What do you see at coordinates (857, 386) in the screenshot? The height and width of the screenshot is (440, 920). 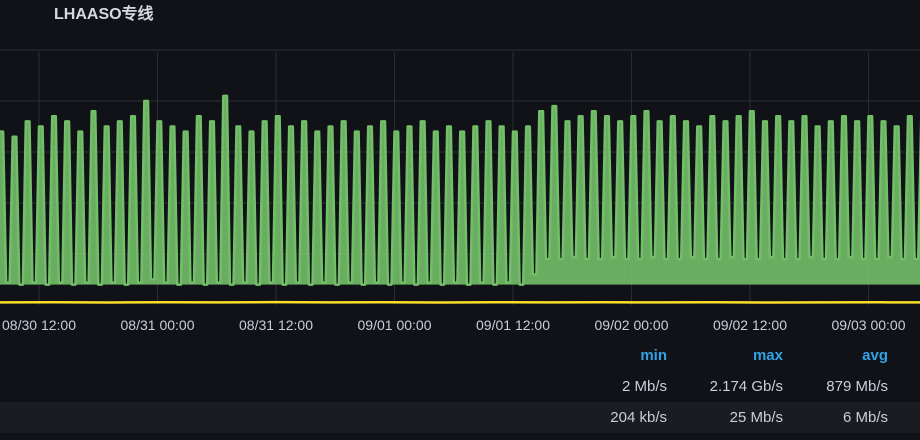 I see `legend-avg: 879 Mb/s` at bounding box center [857, 386].